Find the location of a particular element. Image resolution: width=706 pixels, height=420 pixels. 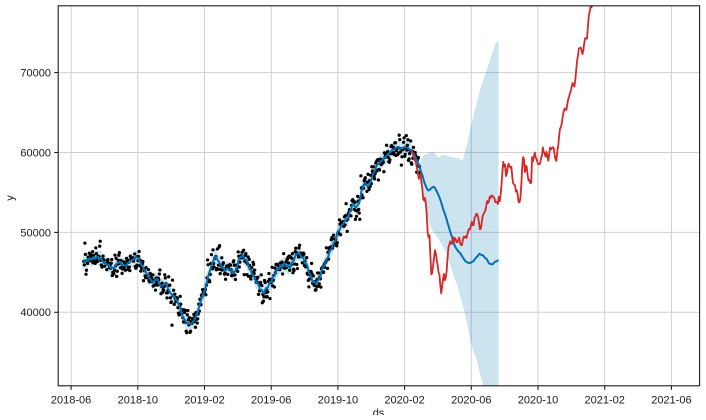

svg-text: 50000 is located at coordinates (35, 233).